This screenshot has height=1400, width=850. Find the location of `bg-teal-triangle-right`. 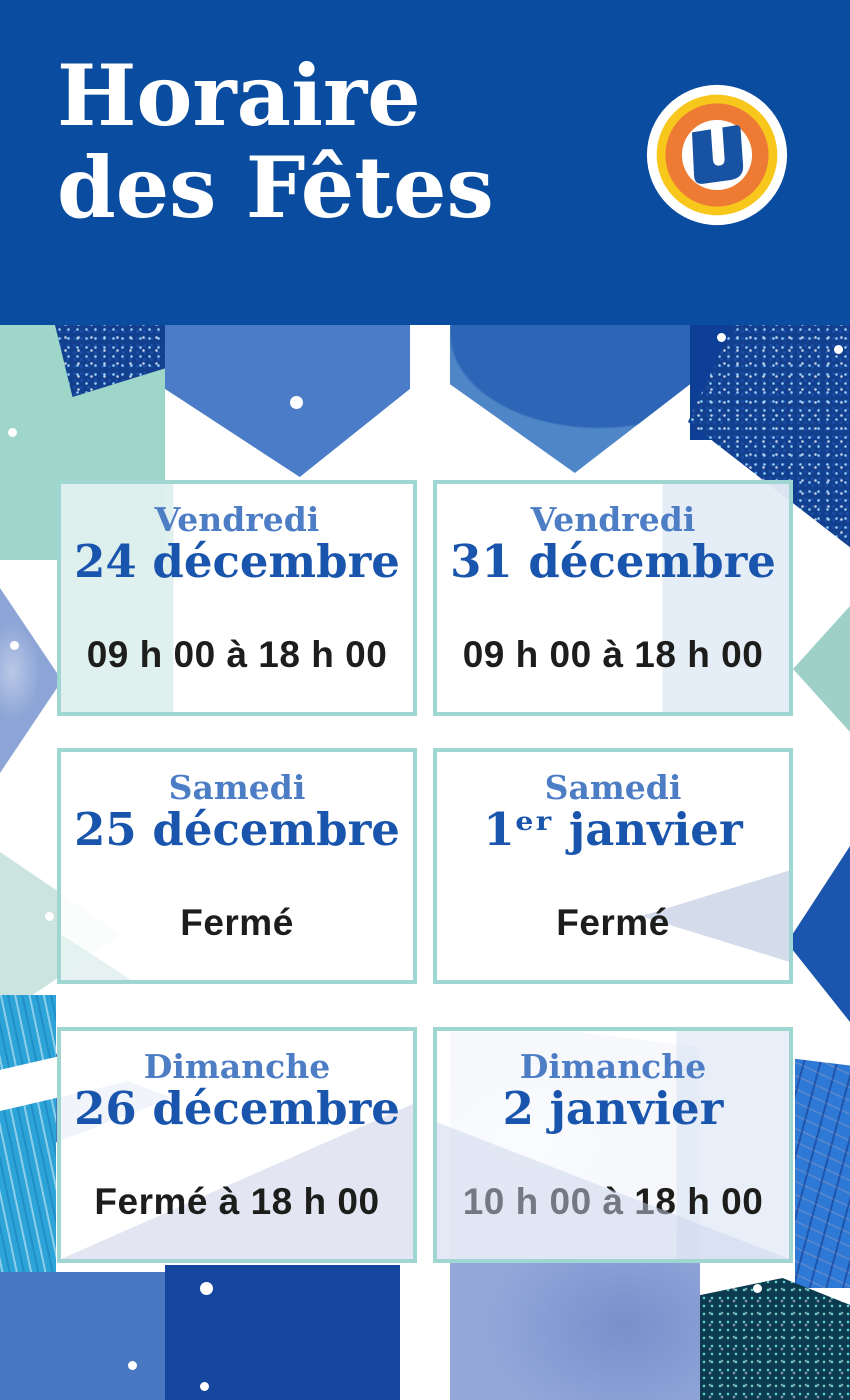

bg-teal-triangle-right is located at coordinates (821, 669).